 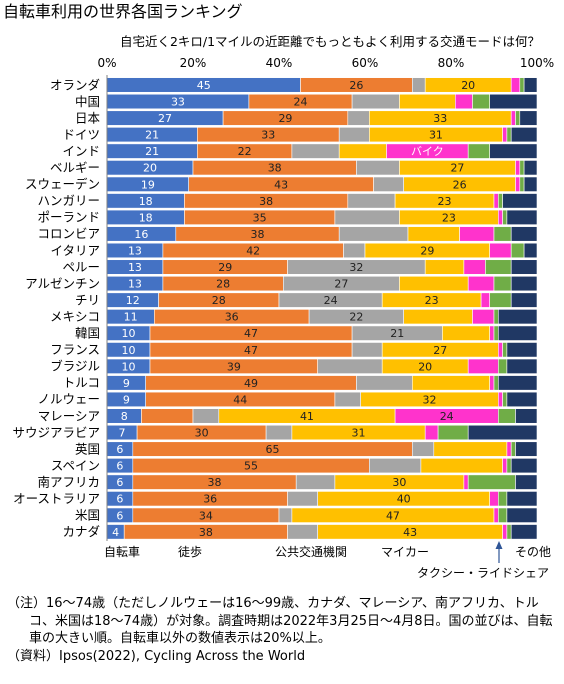 I want to click on category-label: ペルー, so click(x=81, y=266).